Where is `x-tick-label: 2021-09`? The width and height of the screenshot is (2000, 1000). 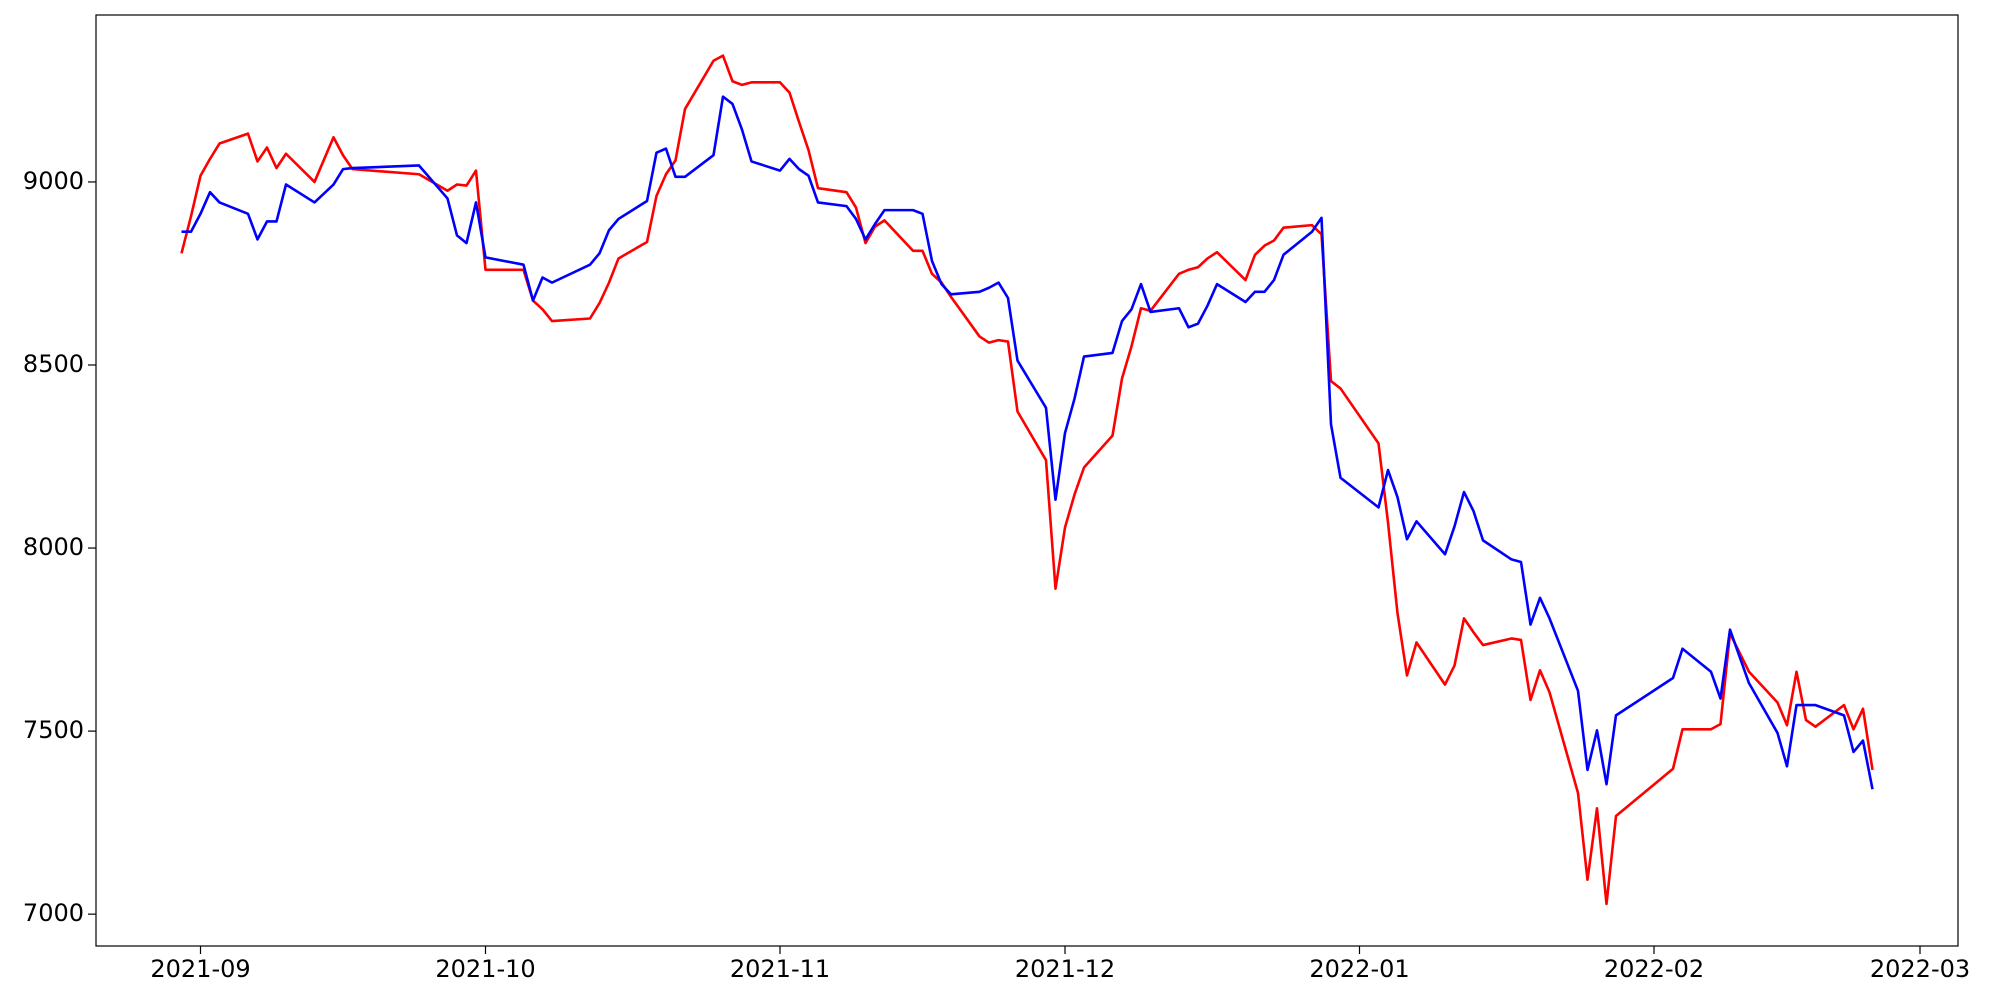
x-tick-label: 2021-09 is located at coordinates (200, 969).